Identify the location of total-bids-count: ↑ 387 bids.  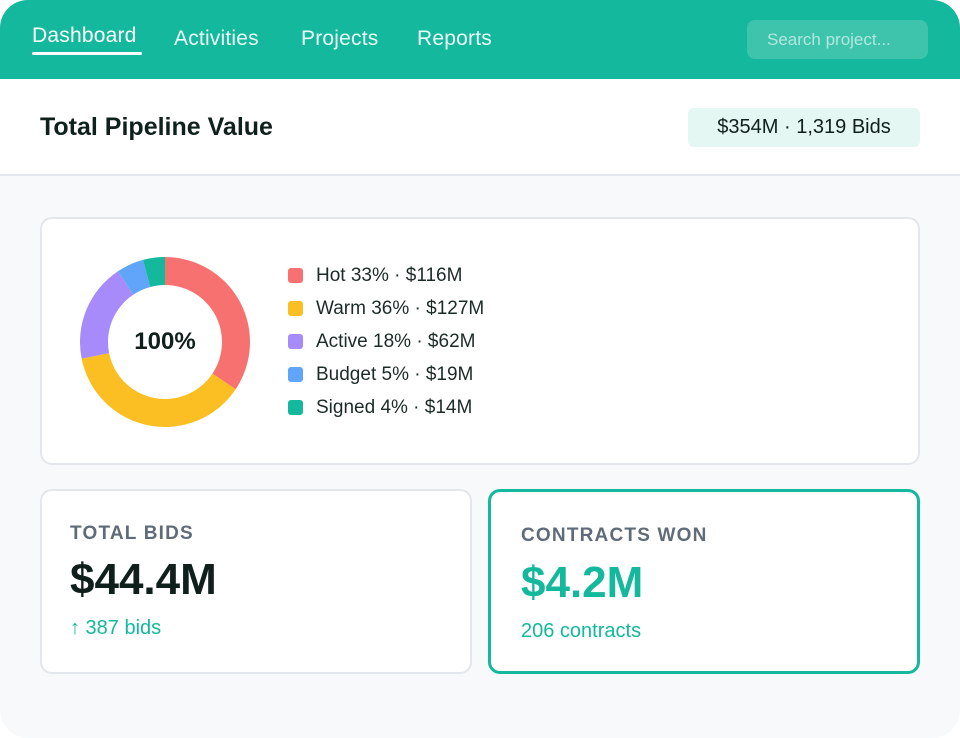
(116, 628).